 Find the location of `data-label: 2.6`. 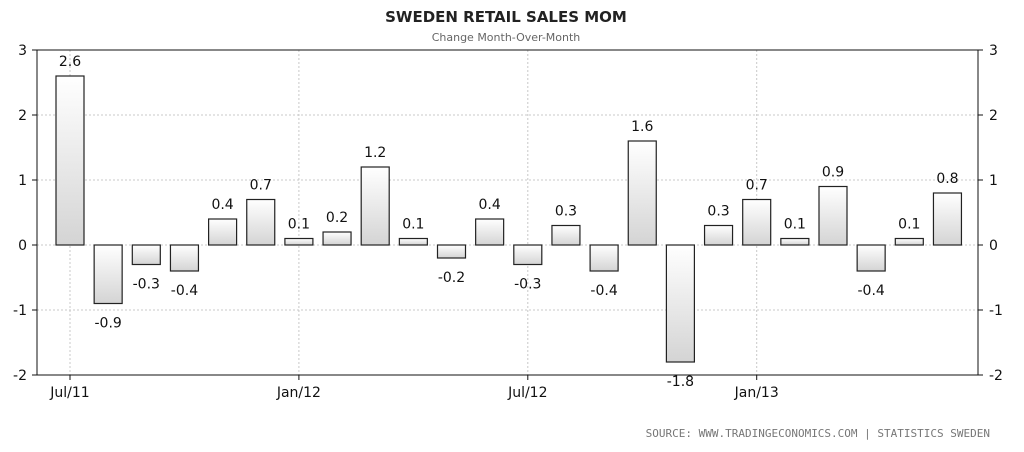

data-label: 2.6 is located at coordinates (70, 62).